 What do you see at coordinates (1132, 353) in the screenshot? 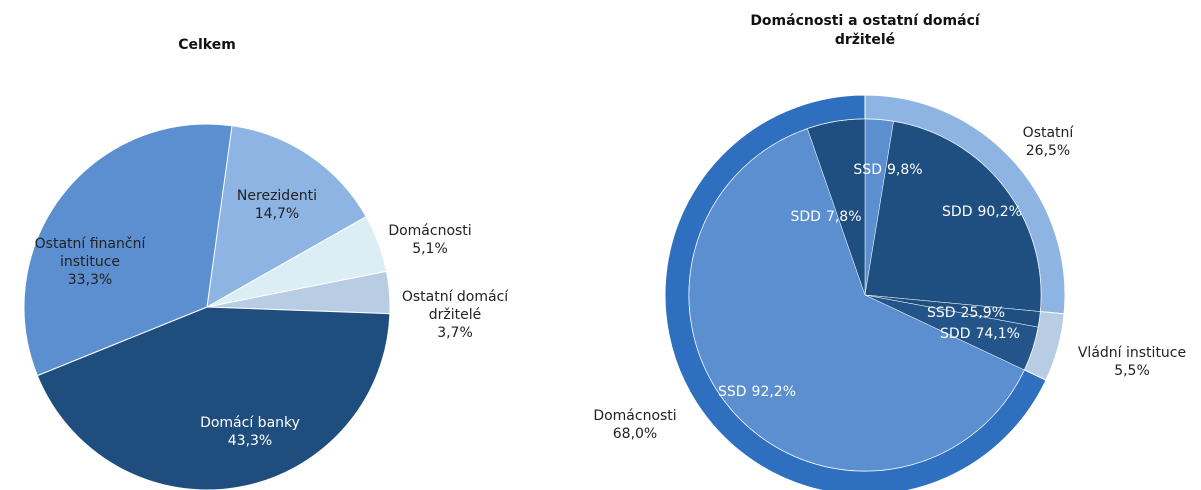
I see `slice-label-name: Vládní instituce` at bounding box center [1132, 353].